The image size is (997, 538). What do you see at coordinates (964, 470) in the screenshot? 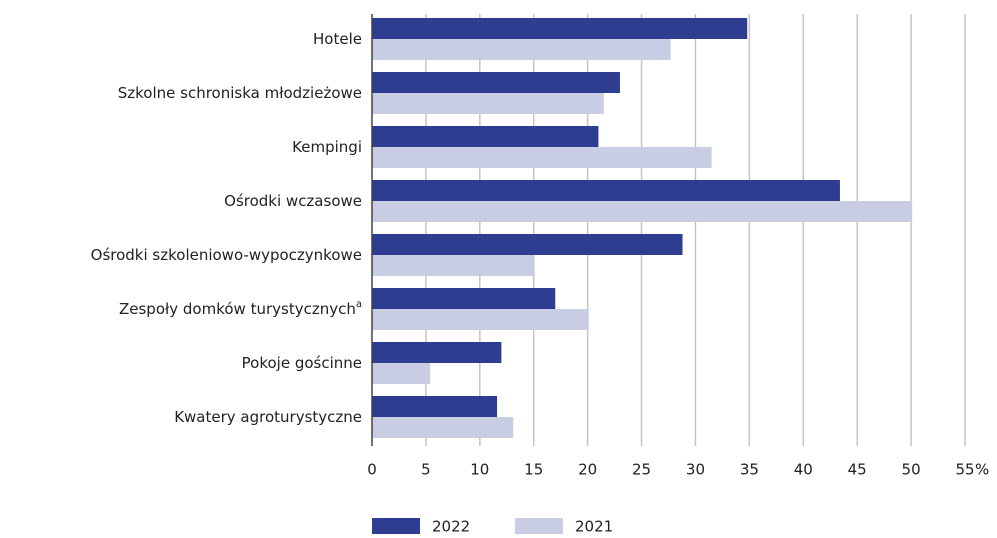
I see `x-tick-label: 55` at bounding box center [964, 470].